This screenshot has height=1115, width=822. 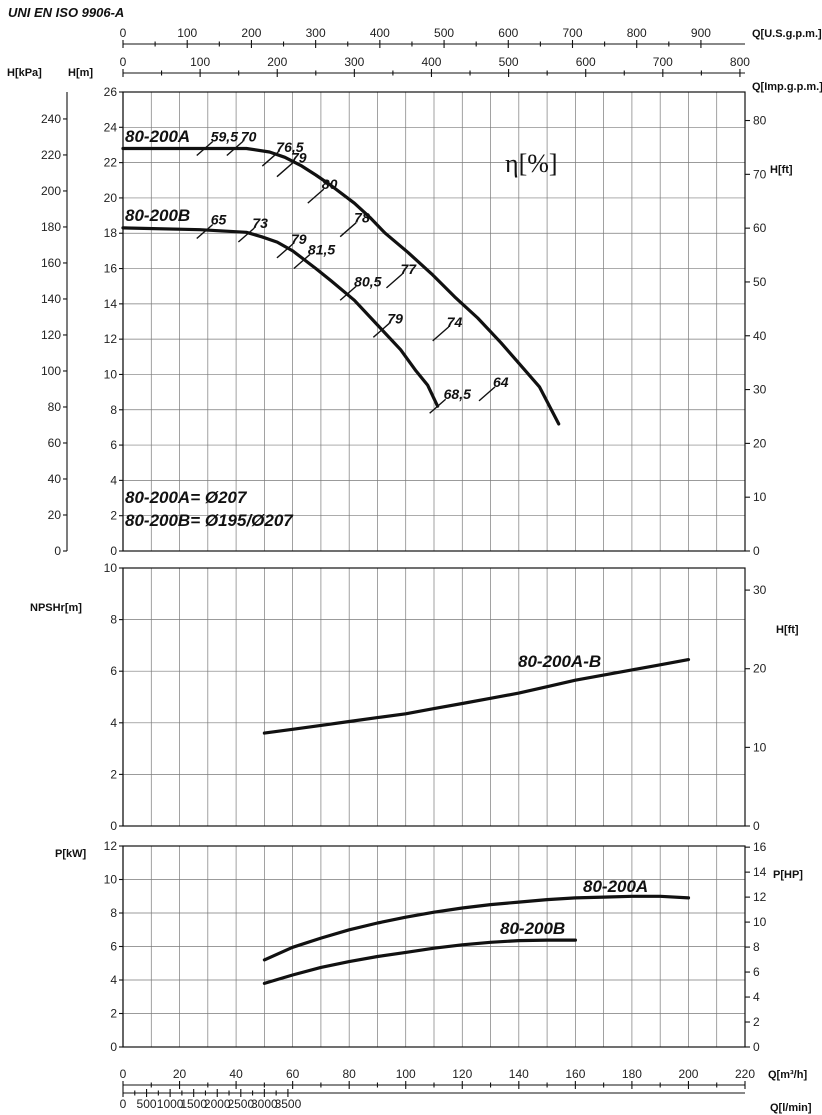 What do you see at coordinates (760, 336) in the screenshot?
I see `head-ft-tick-label: 40` at bounding box center [760, 336].